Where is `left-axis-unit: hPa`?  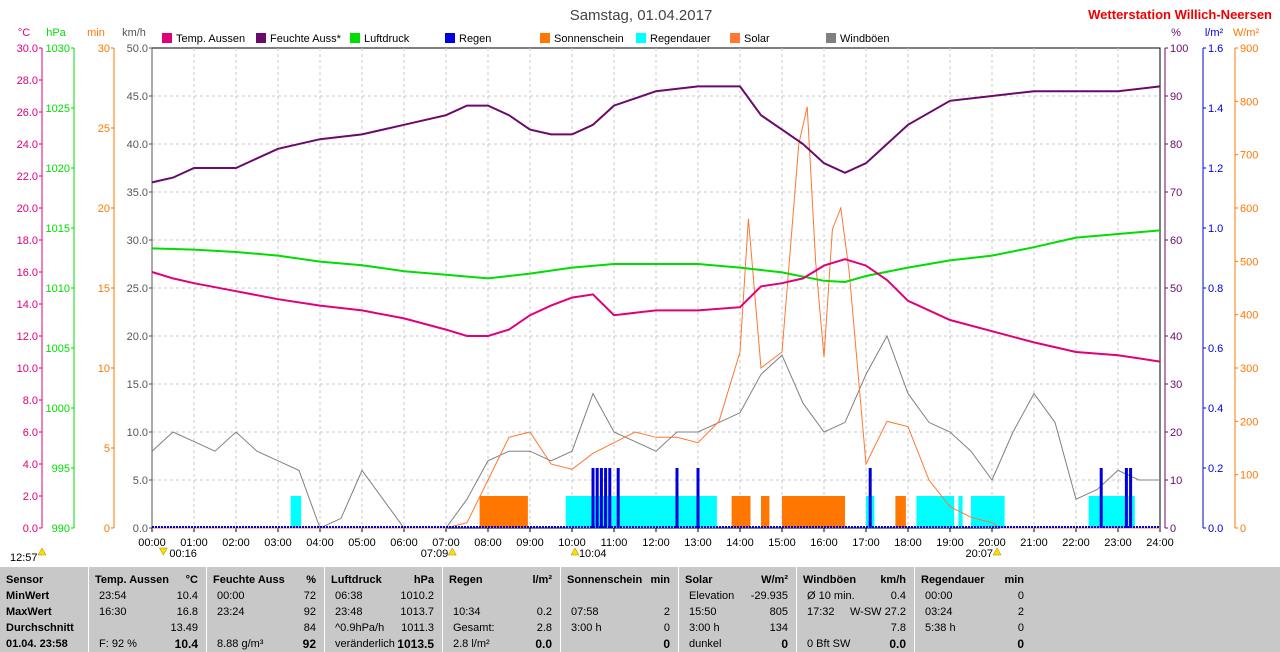
left-axis-unit: hPa is located at coordinates (56, 33).